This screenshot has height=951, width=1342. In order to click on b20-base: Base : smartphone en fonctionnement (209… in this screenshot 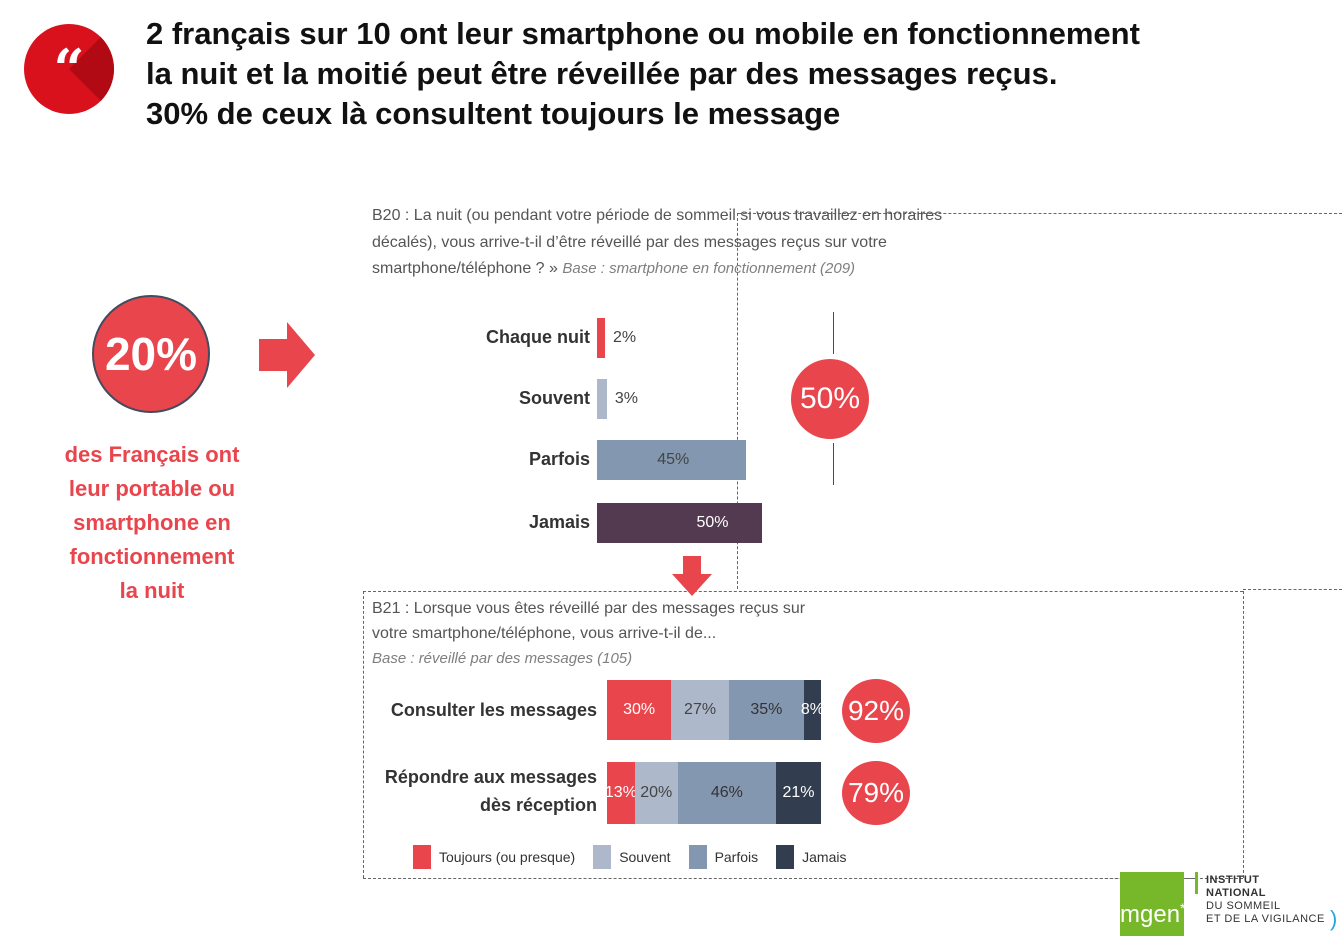, I will do `click(709, 268)`.